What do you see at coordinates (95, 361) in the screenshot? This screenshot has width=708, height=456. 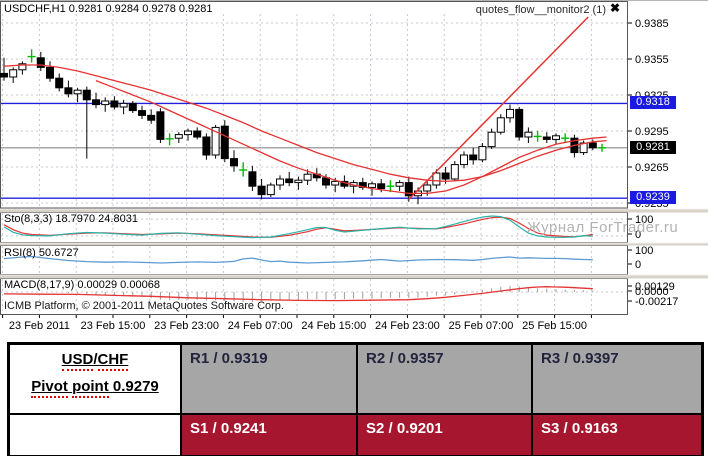 I see `pair-title: USD/CHF` at bounding box center [95, 361].